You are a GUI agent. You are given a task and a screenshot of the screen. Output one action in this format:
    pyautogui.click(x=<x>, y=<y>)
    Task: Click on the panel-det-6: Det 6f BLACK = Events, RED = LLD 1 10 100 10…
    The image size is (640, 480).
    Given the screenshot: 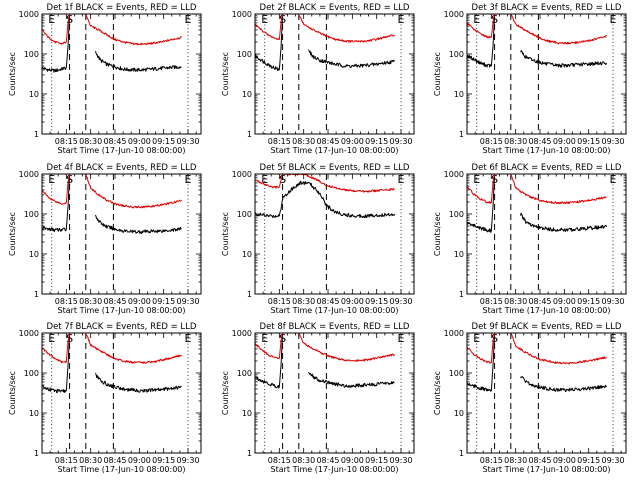 What is the action you would take?
    pyautogui.click(x=530, y=239)
    